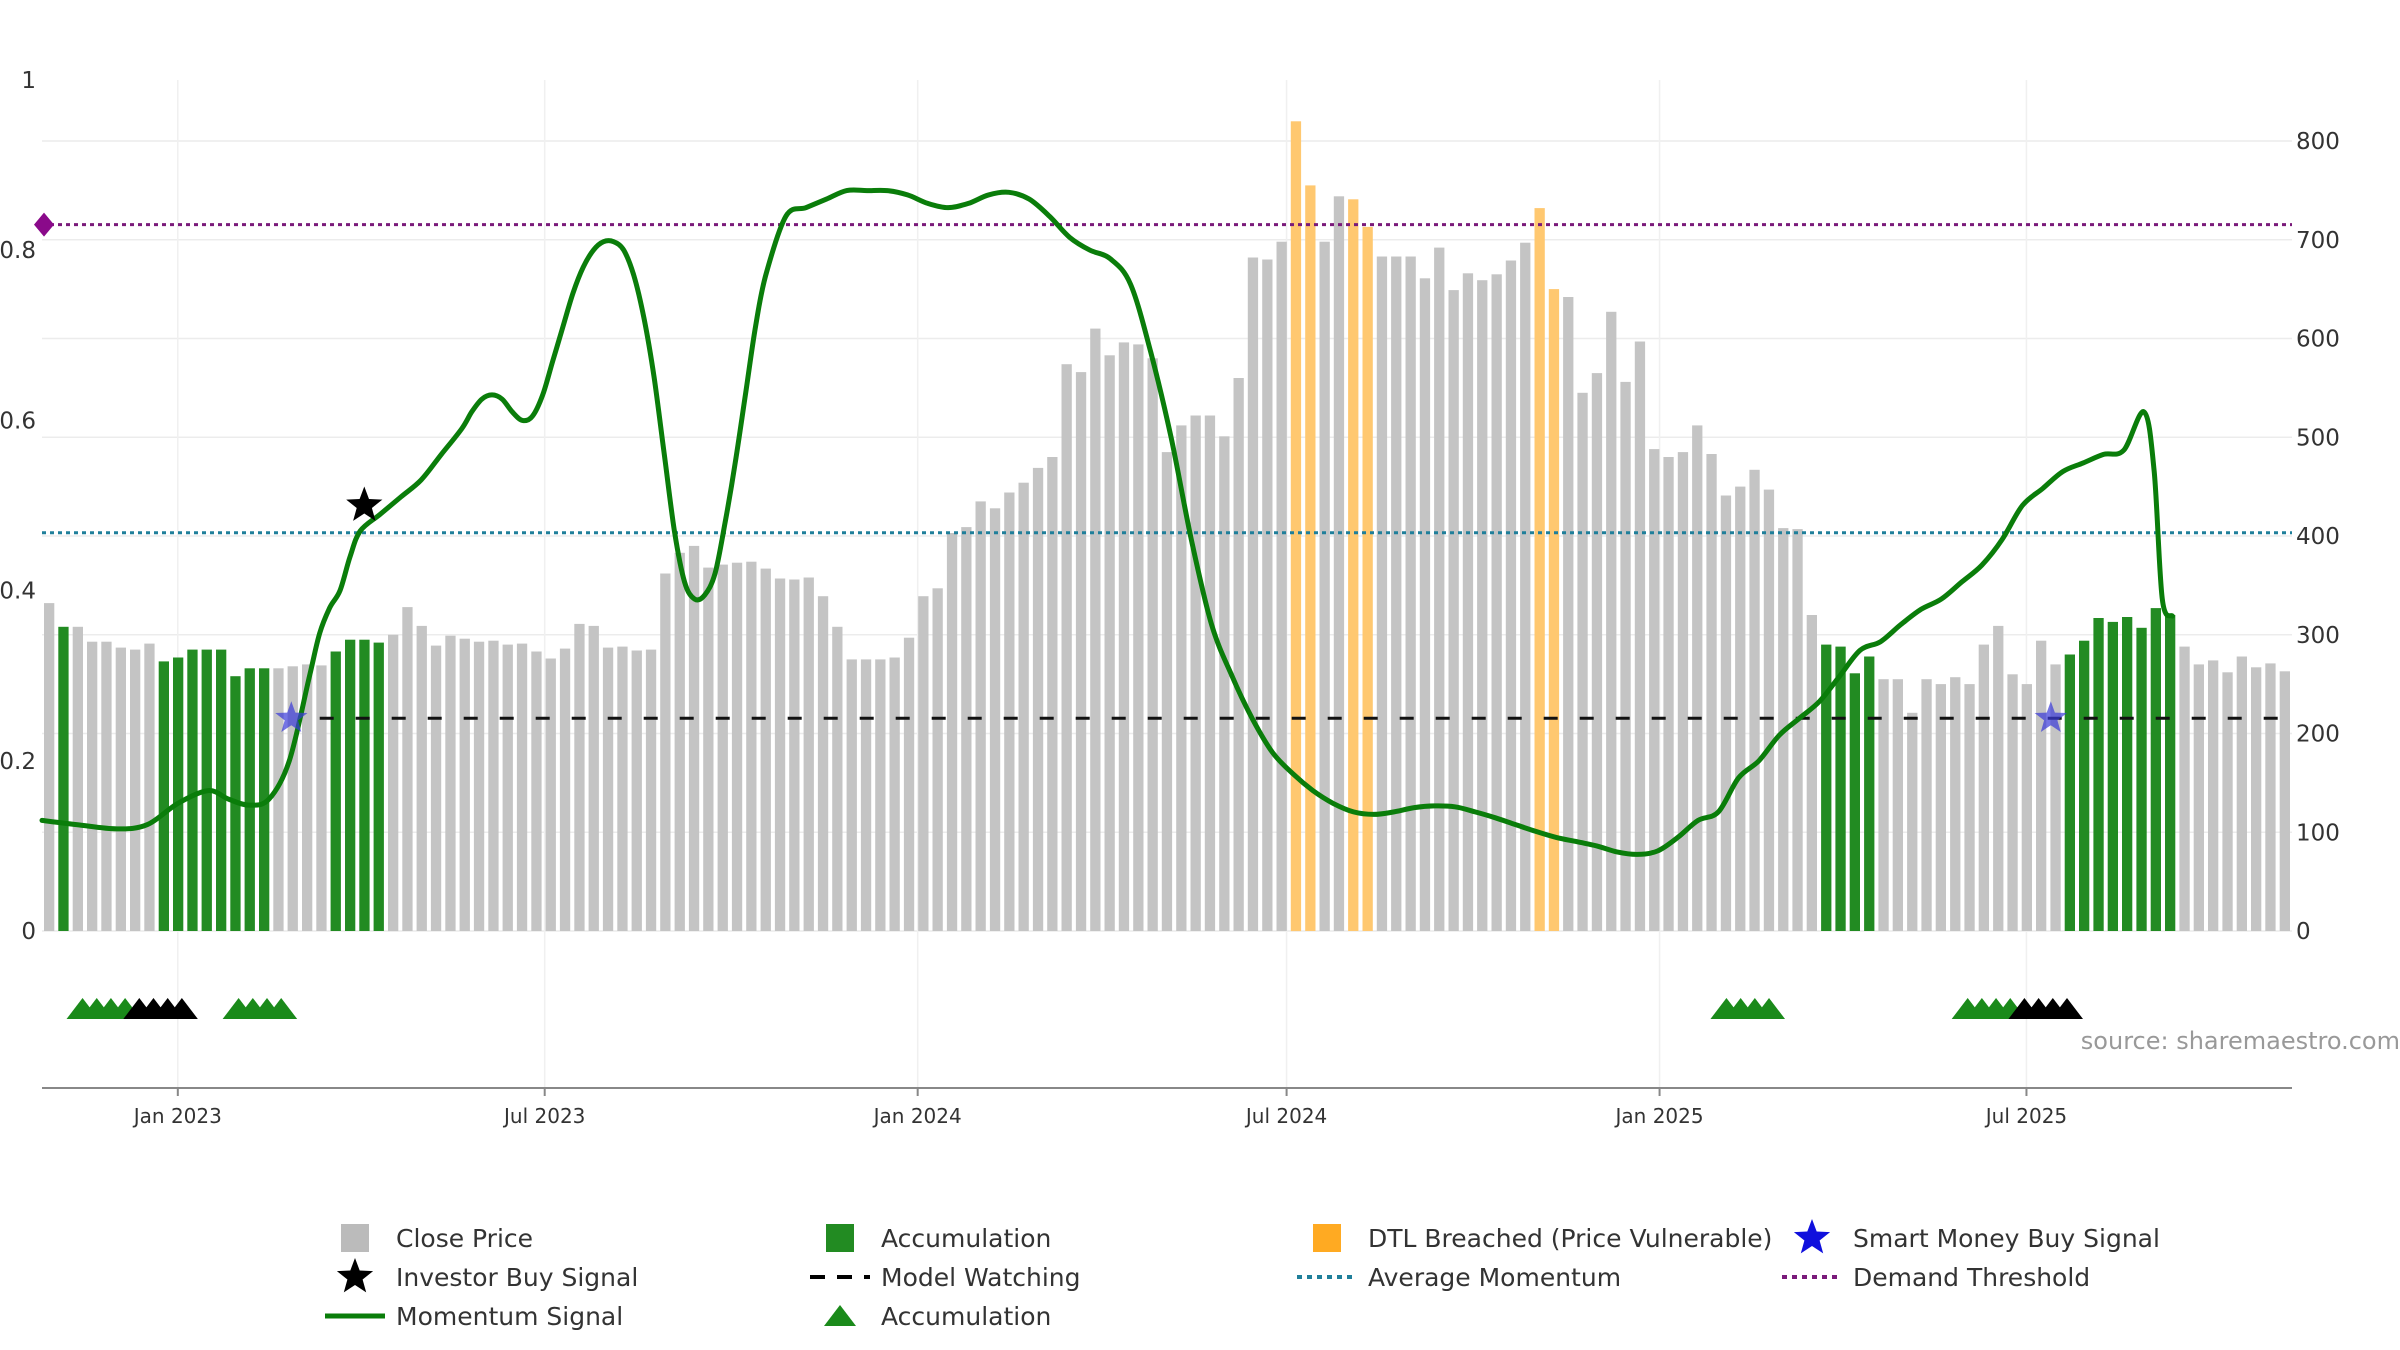  Describe the element at coordinates (1812, 1236) in the screenshot. I see `legend-star-icon` at that location.